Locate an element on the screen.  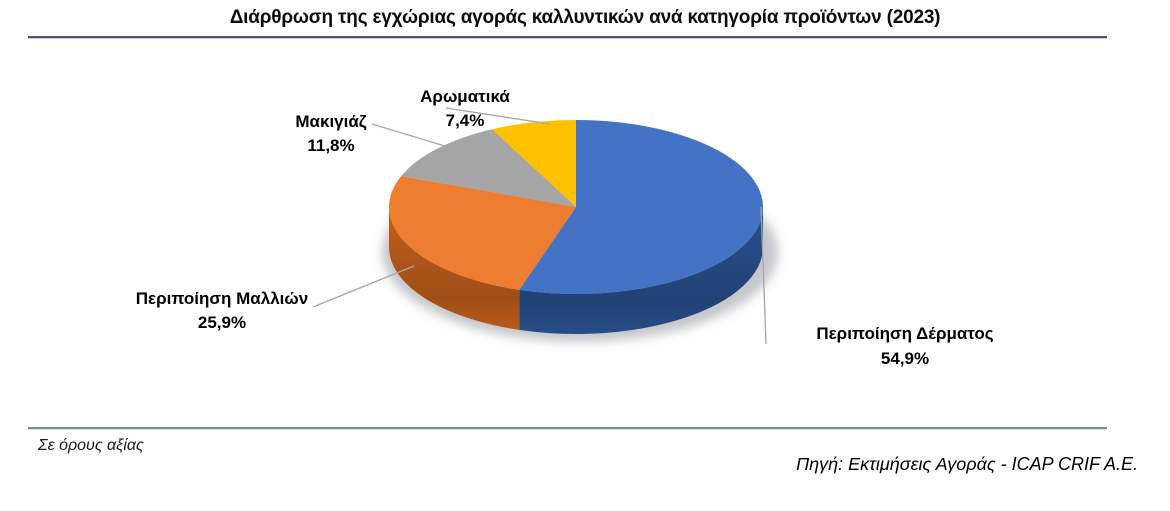
slice-label-value: 54,9% is located at coordinates (905, 358).